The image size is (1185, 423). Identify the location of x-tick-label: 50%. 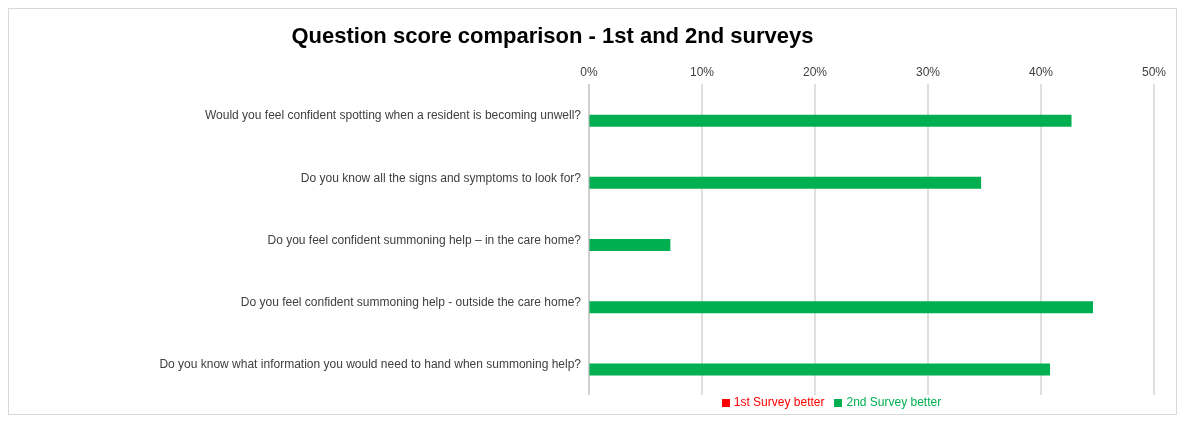
(1154, 72).